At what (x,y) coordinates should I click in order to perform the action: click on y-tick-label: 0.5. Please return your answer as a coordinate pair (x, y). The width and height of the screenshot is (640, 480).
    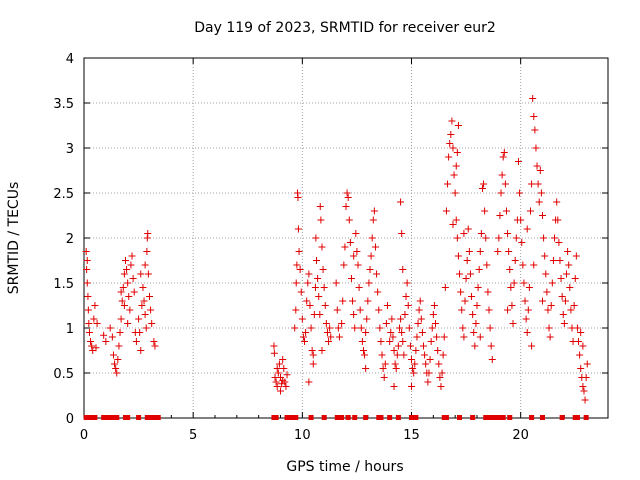
    Looking at the image, I should click on (63, 374).